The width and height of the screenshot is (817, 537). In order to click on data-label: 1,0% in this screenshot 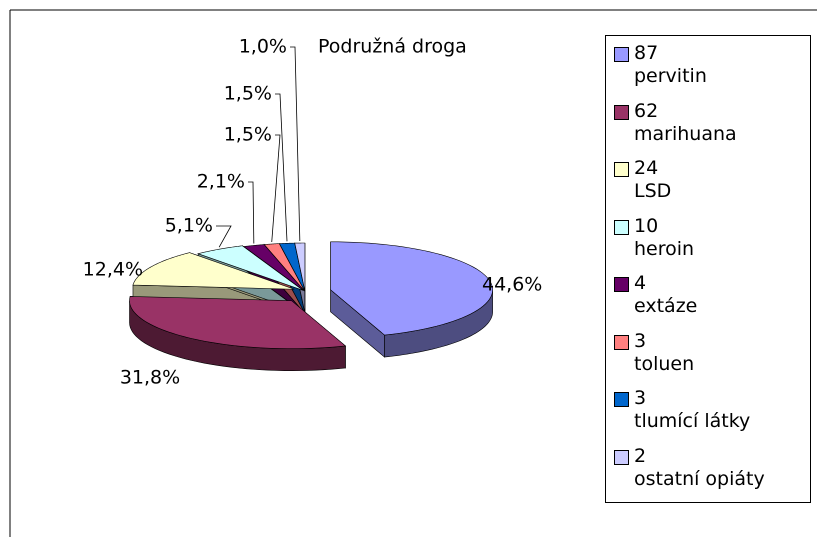, I will do `click(263, 47)`.